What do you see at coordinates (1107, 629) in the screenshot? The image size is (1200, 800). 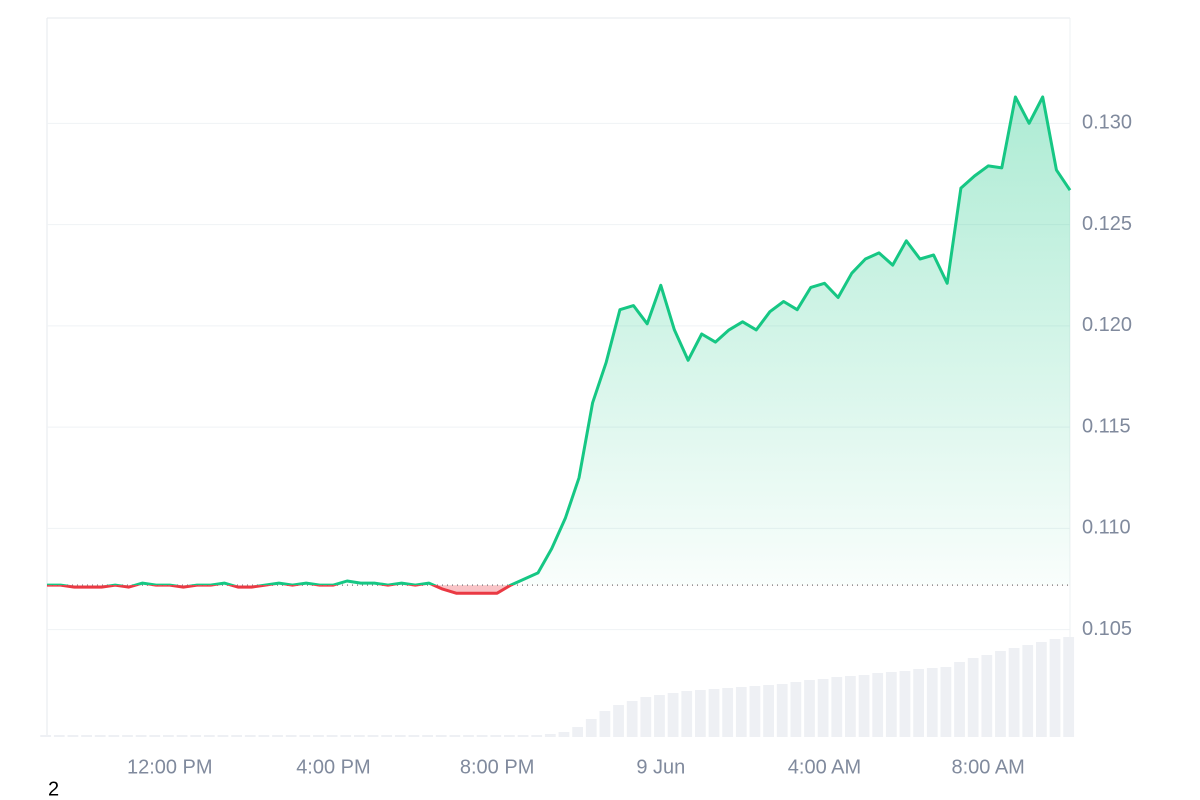 I see `y-tick-label: 0.105` at bounding box center [1107, 629].